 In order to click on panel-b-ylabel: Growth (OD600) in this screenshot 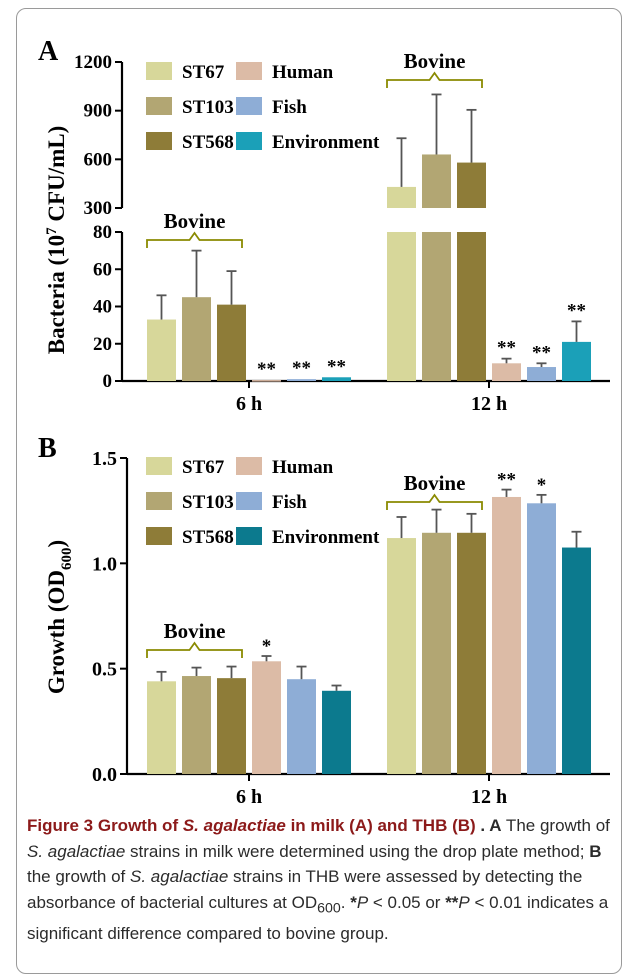, I will do `click(59, 617)`.